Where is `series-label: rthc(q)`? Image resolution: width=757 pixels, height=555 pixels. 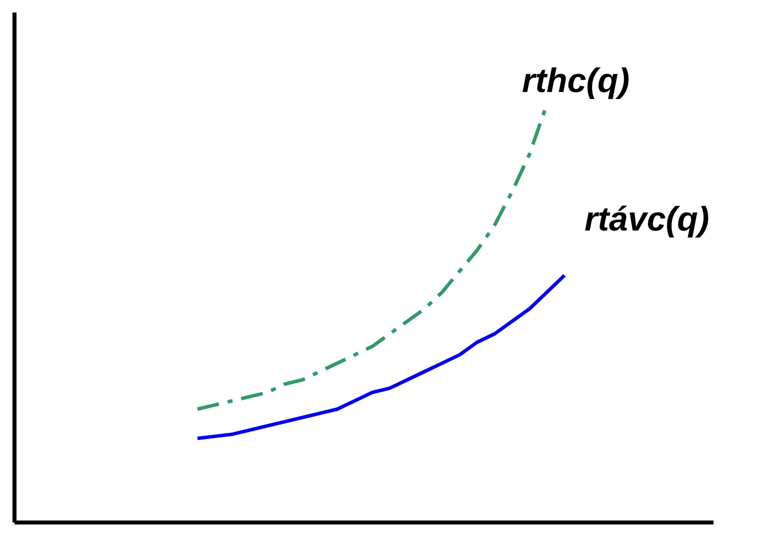
series-label: rthc(q) is located at coordinates (576, 81).